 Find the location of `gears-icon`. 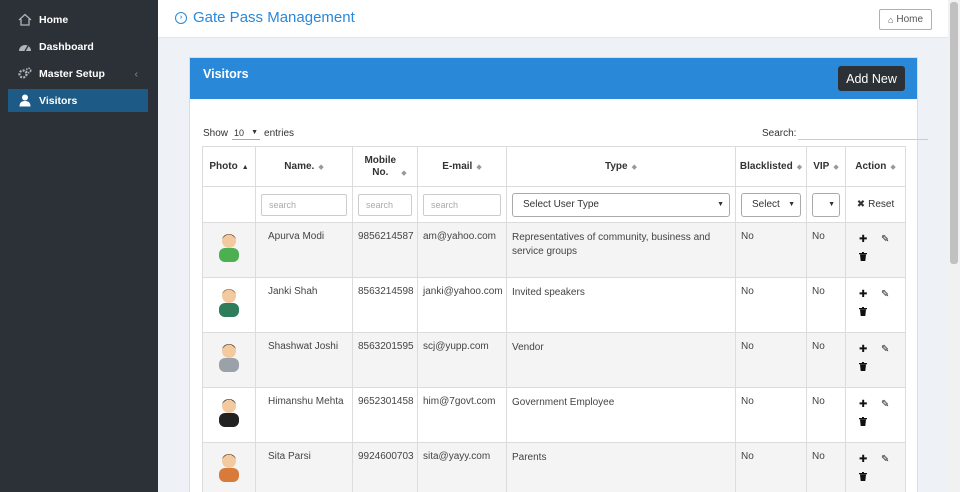

gears-icon is located at coordinates (25, 74).